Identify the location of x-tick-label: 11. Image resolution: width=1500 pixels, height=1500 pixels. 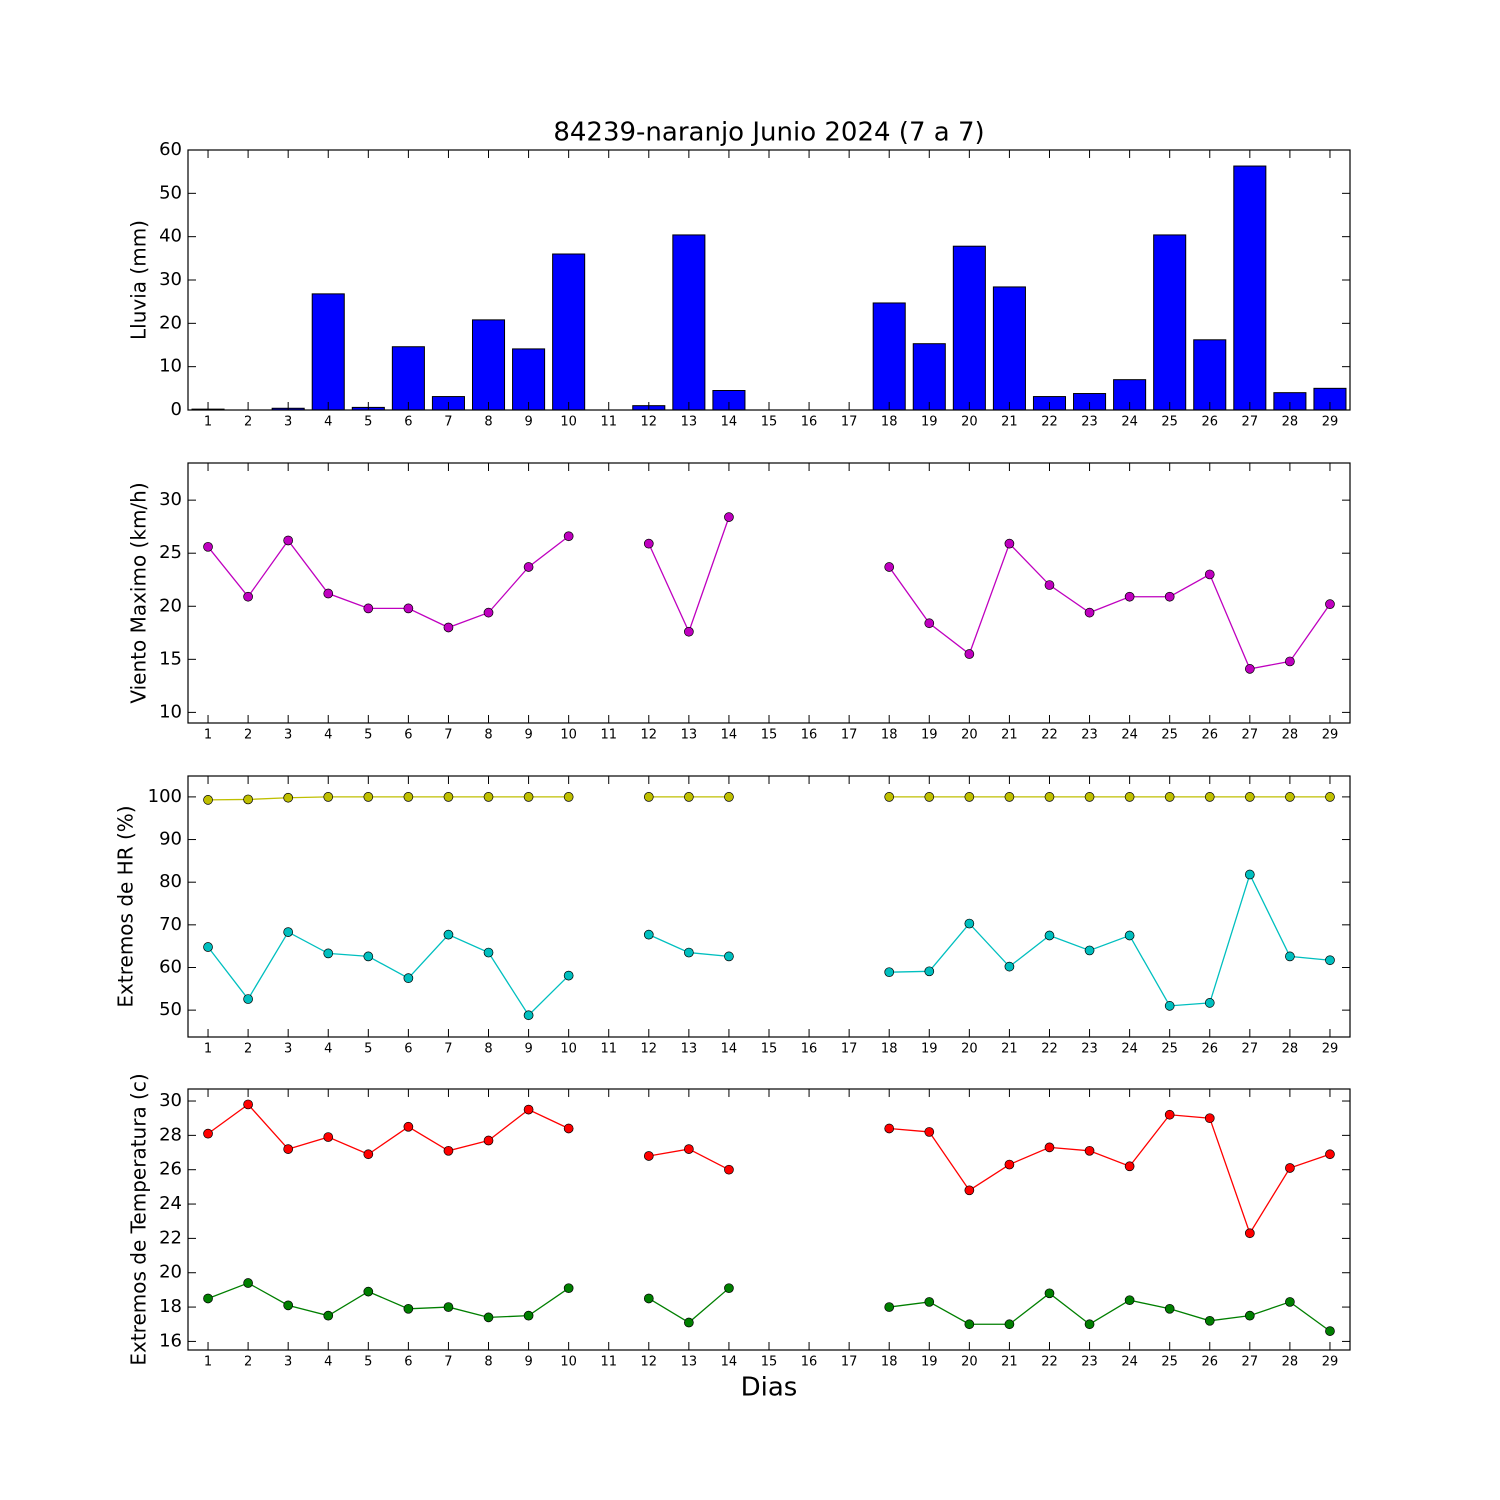
(608, 735).